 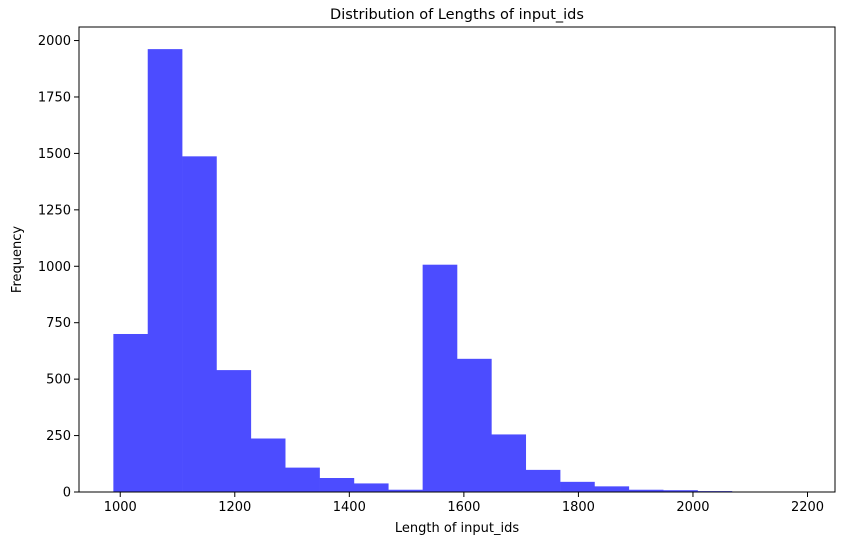 I want to click on x-tick-label: 1800, so click(x=578, y=507).